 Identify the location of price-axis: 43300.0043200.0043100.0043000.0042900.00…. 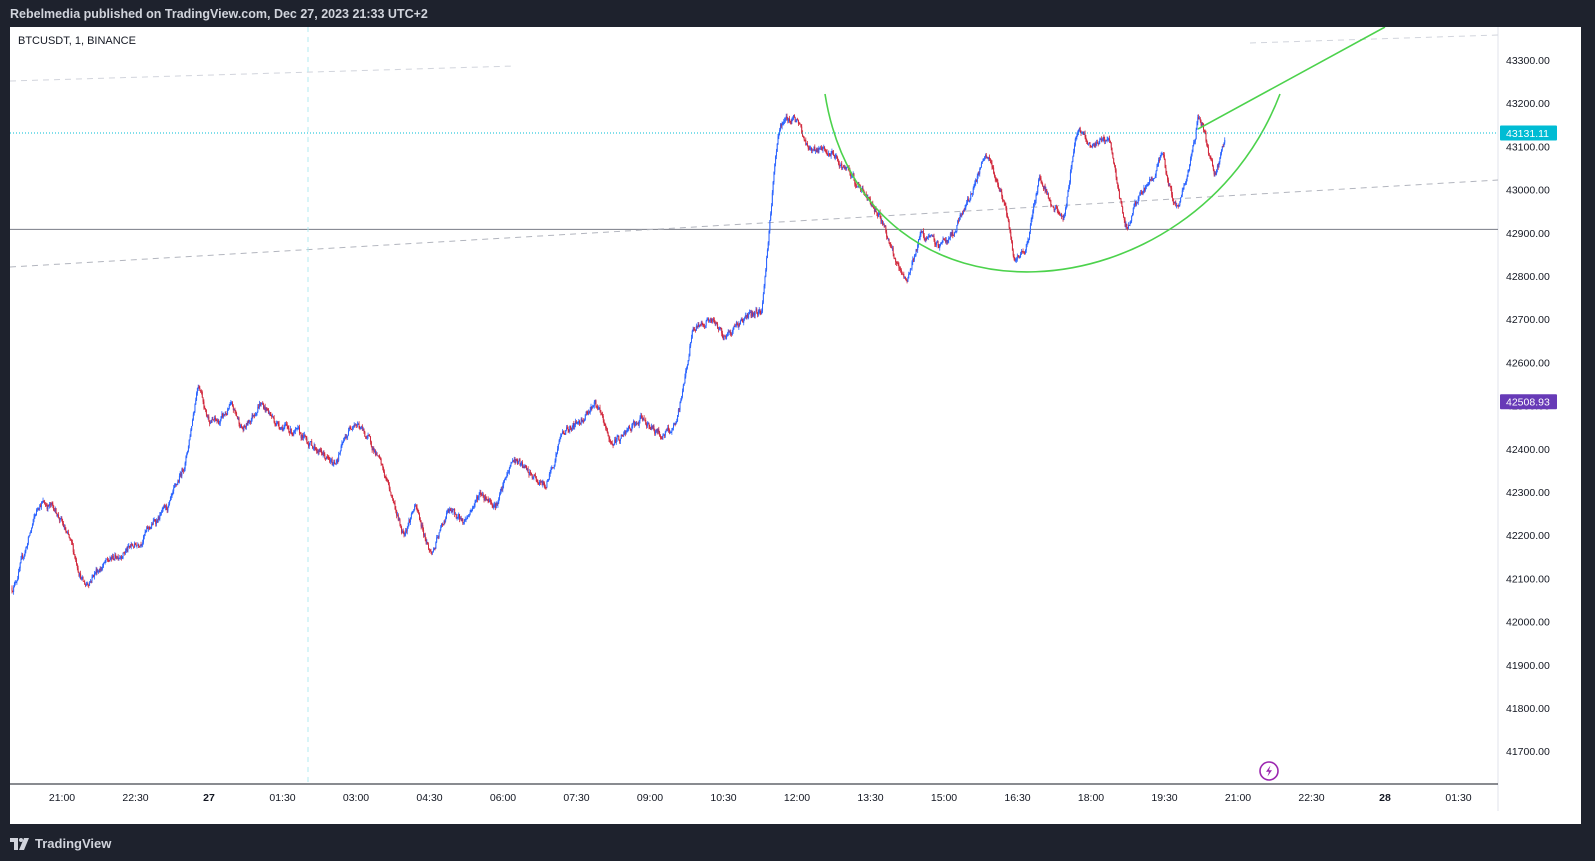
(1528, 406).